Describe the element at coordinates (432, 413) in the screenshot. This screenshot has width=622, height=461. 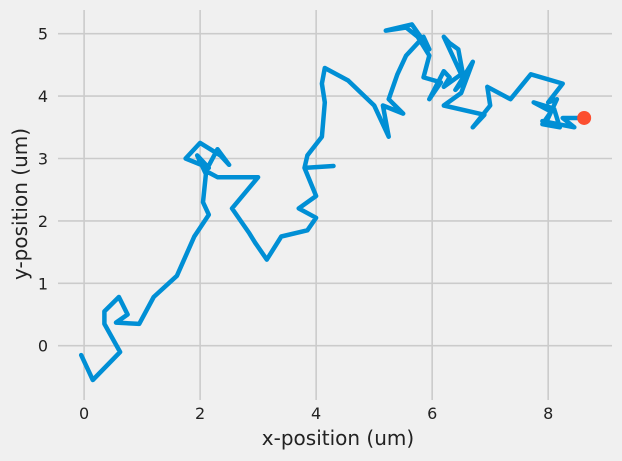
I see `x-tick-label: 6` at that location.